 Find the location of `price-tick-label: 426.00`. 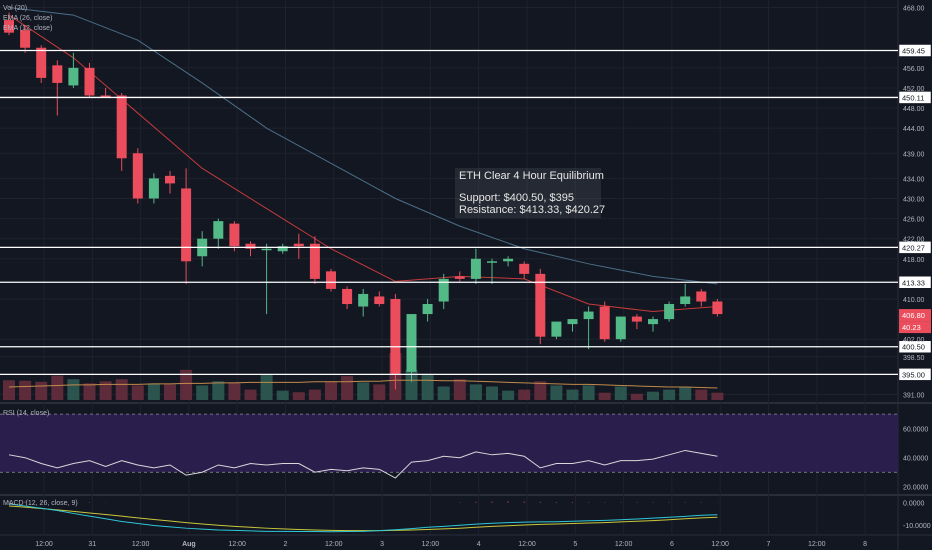

price-tick-label: 426.00 is located at coordinates (914, 220).